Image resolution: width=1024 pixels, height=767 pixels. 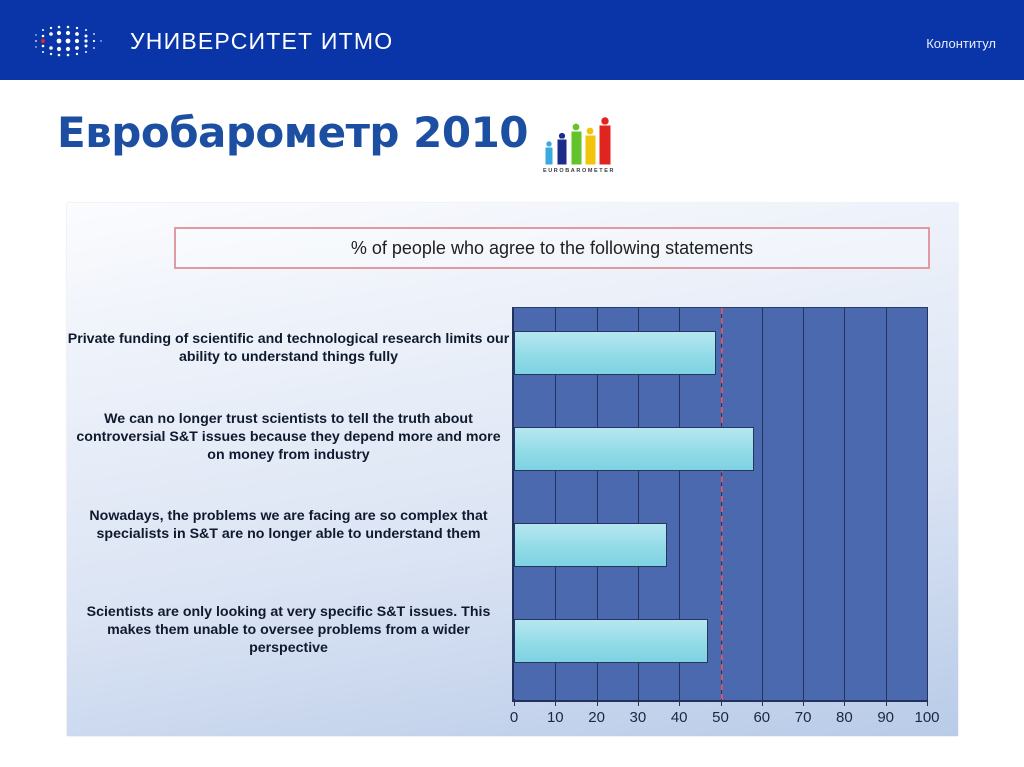 I want to click on footer-note: Колонтитул, so click(x=961, y=43).